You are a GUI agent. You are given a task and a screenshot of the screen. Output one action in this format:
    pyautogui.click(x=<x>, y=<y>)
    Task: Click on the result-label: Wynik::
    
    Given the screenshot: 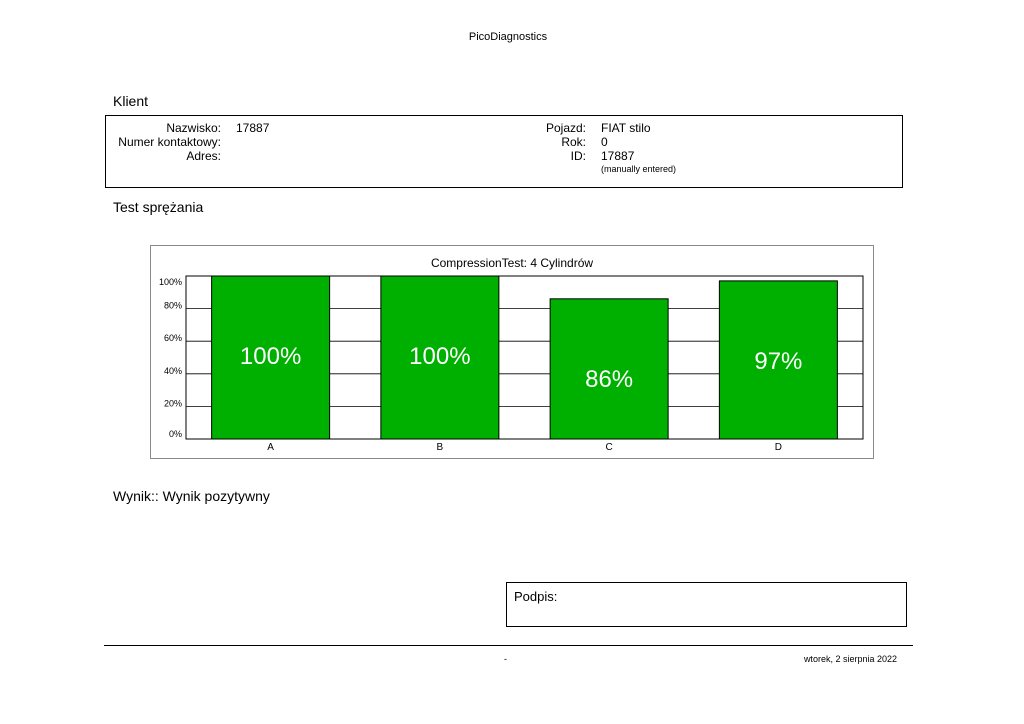 What is the action you would take?
    pyautogui.click(x=136, y=496)
    